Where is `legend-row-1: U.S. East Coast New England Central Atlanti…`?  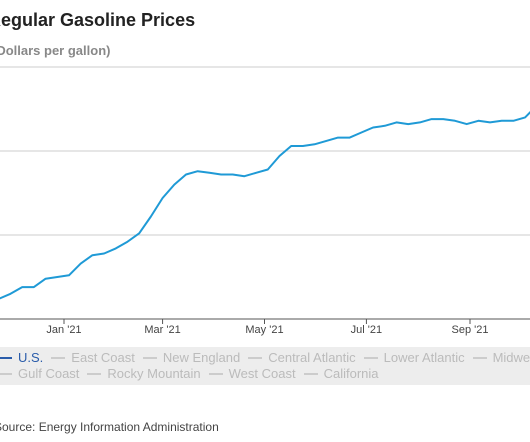 legend-row-1: U.S. East Coast New England Central Atlanti… is located at coordinates (265, 357).